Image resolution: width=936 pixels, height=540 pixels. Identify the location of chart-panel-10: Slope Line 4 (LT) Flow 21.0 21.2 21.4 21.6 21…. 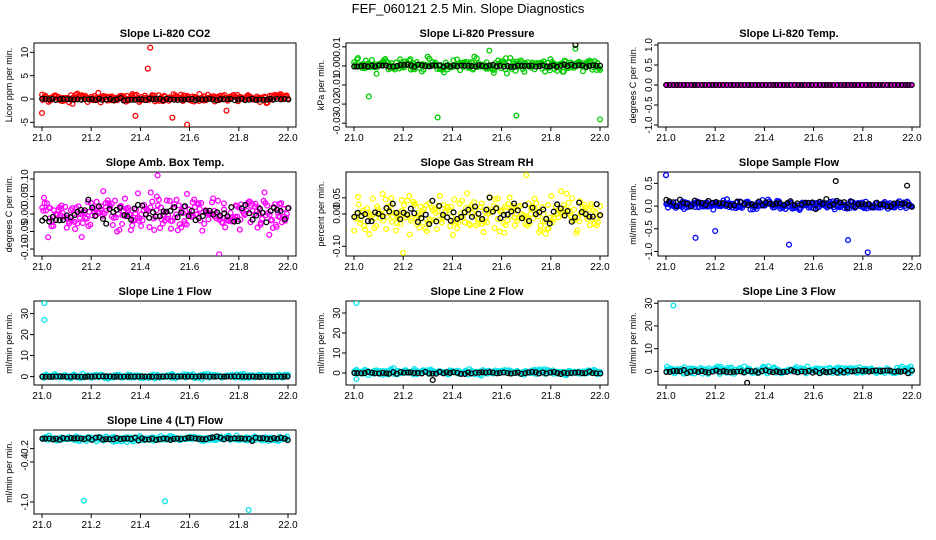
(151, 473).